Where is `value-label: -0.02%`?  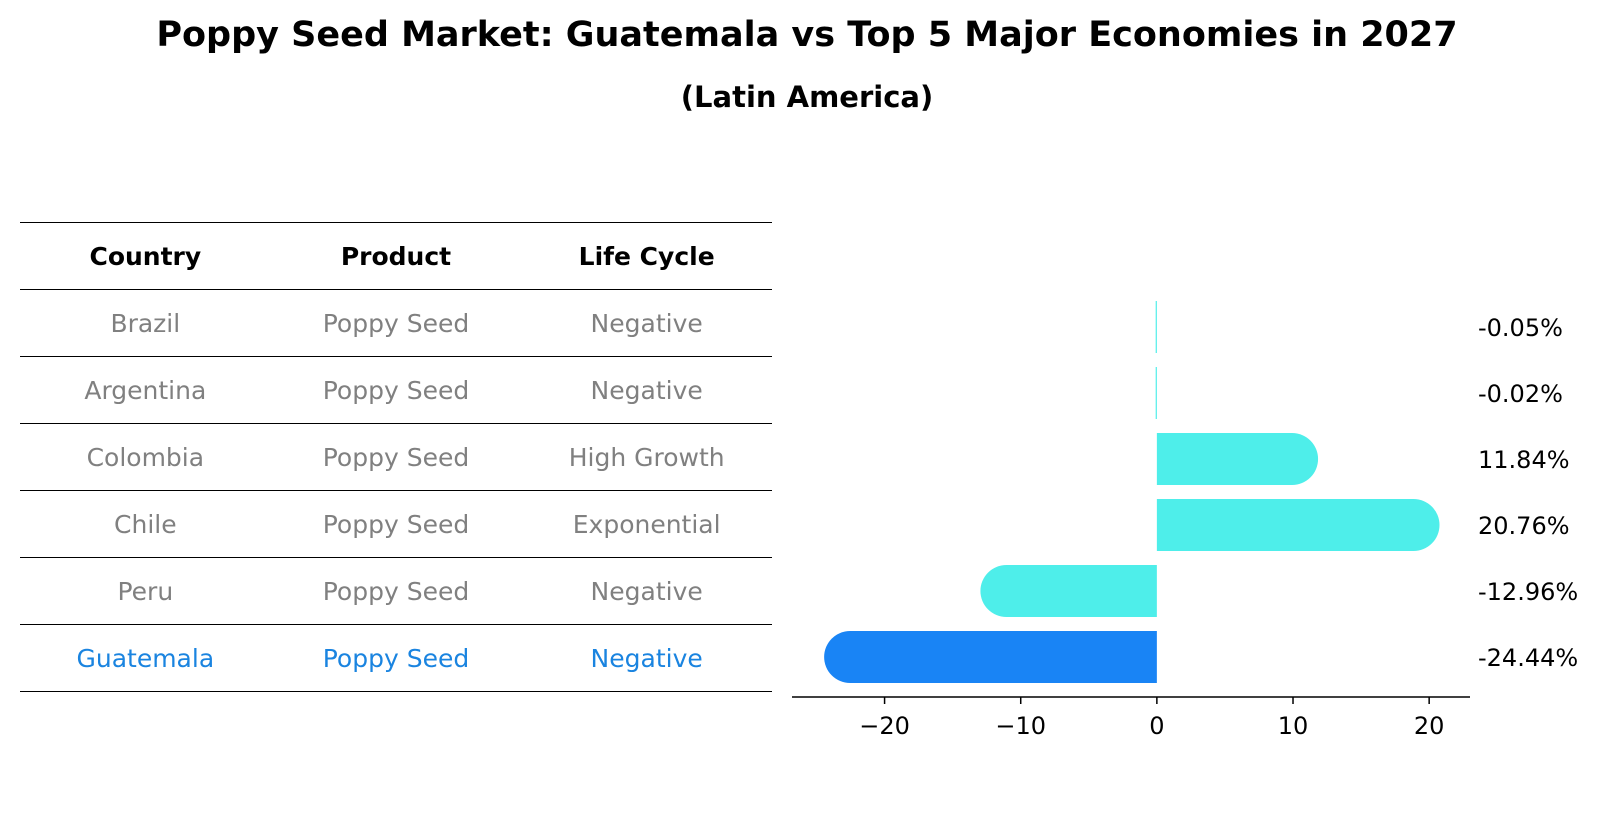 value-label: -0.02% is located at coordinates (1520, 394).